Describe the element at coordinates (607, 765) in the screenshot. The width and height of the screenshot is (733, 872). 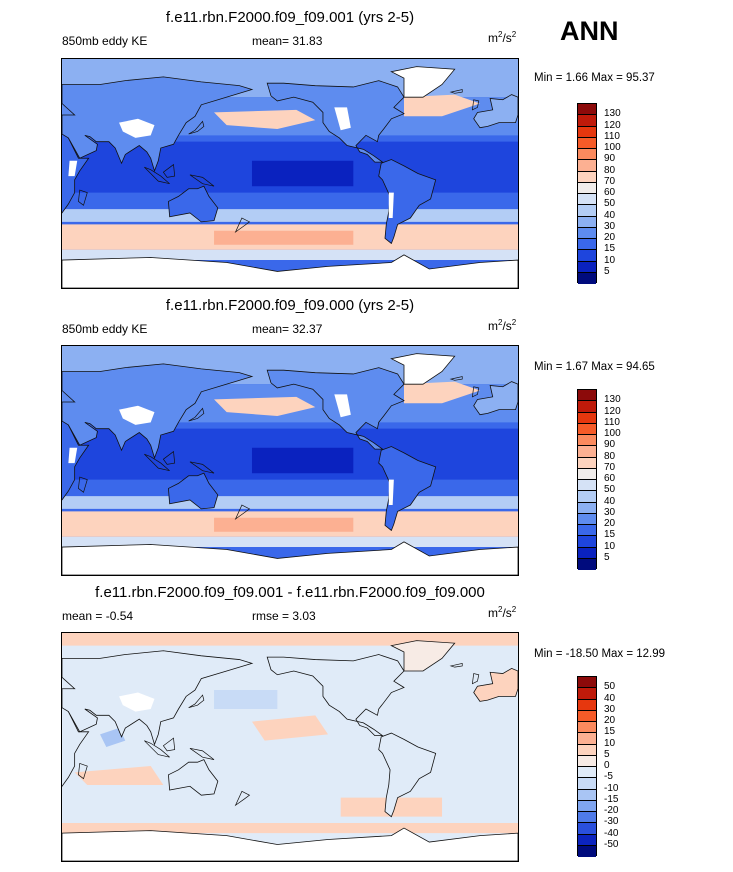
I see `colorbar-tick-label: 0` at that location.